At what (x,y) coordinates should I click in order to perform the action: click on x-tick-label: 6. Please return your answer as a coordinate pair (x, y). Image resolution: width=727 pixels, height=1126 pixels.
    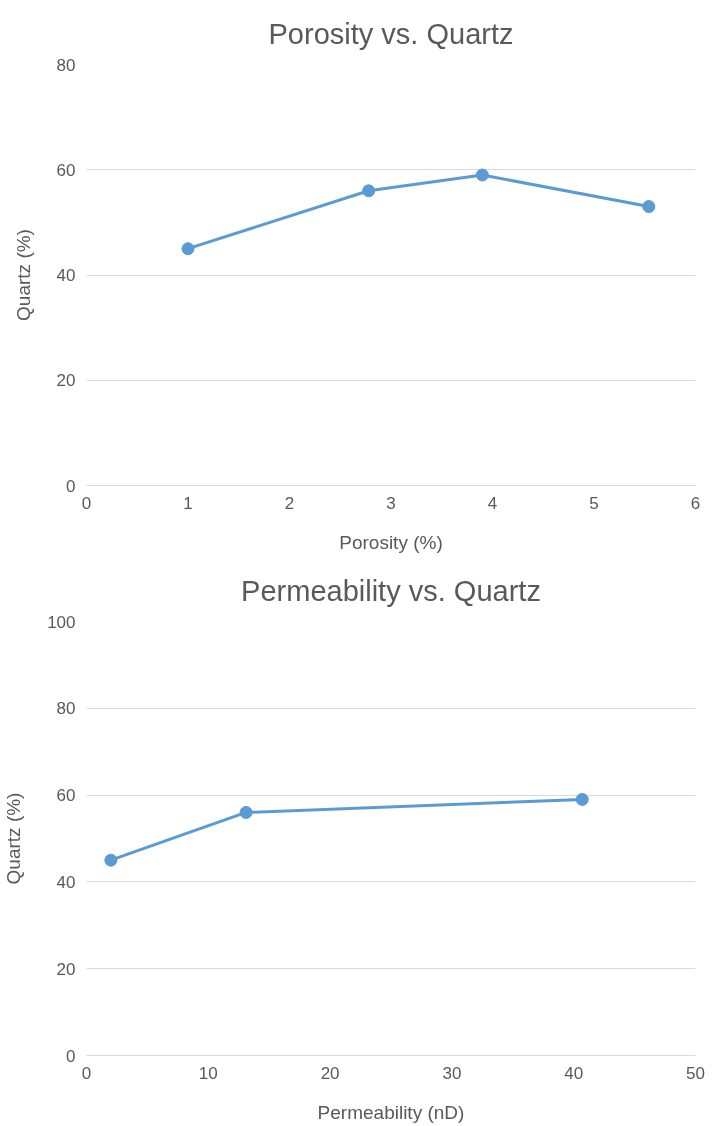
    Looking at the image, I should click on (695, 503).